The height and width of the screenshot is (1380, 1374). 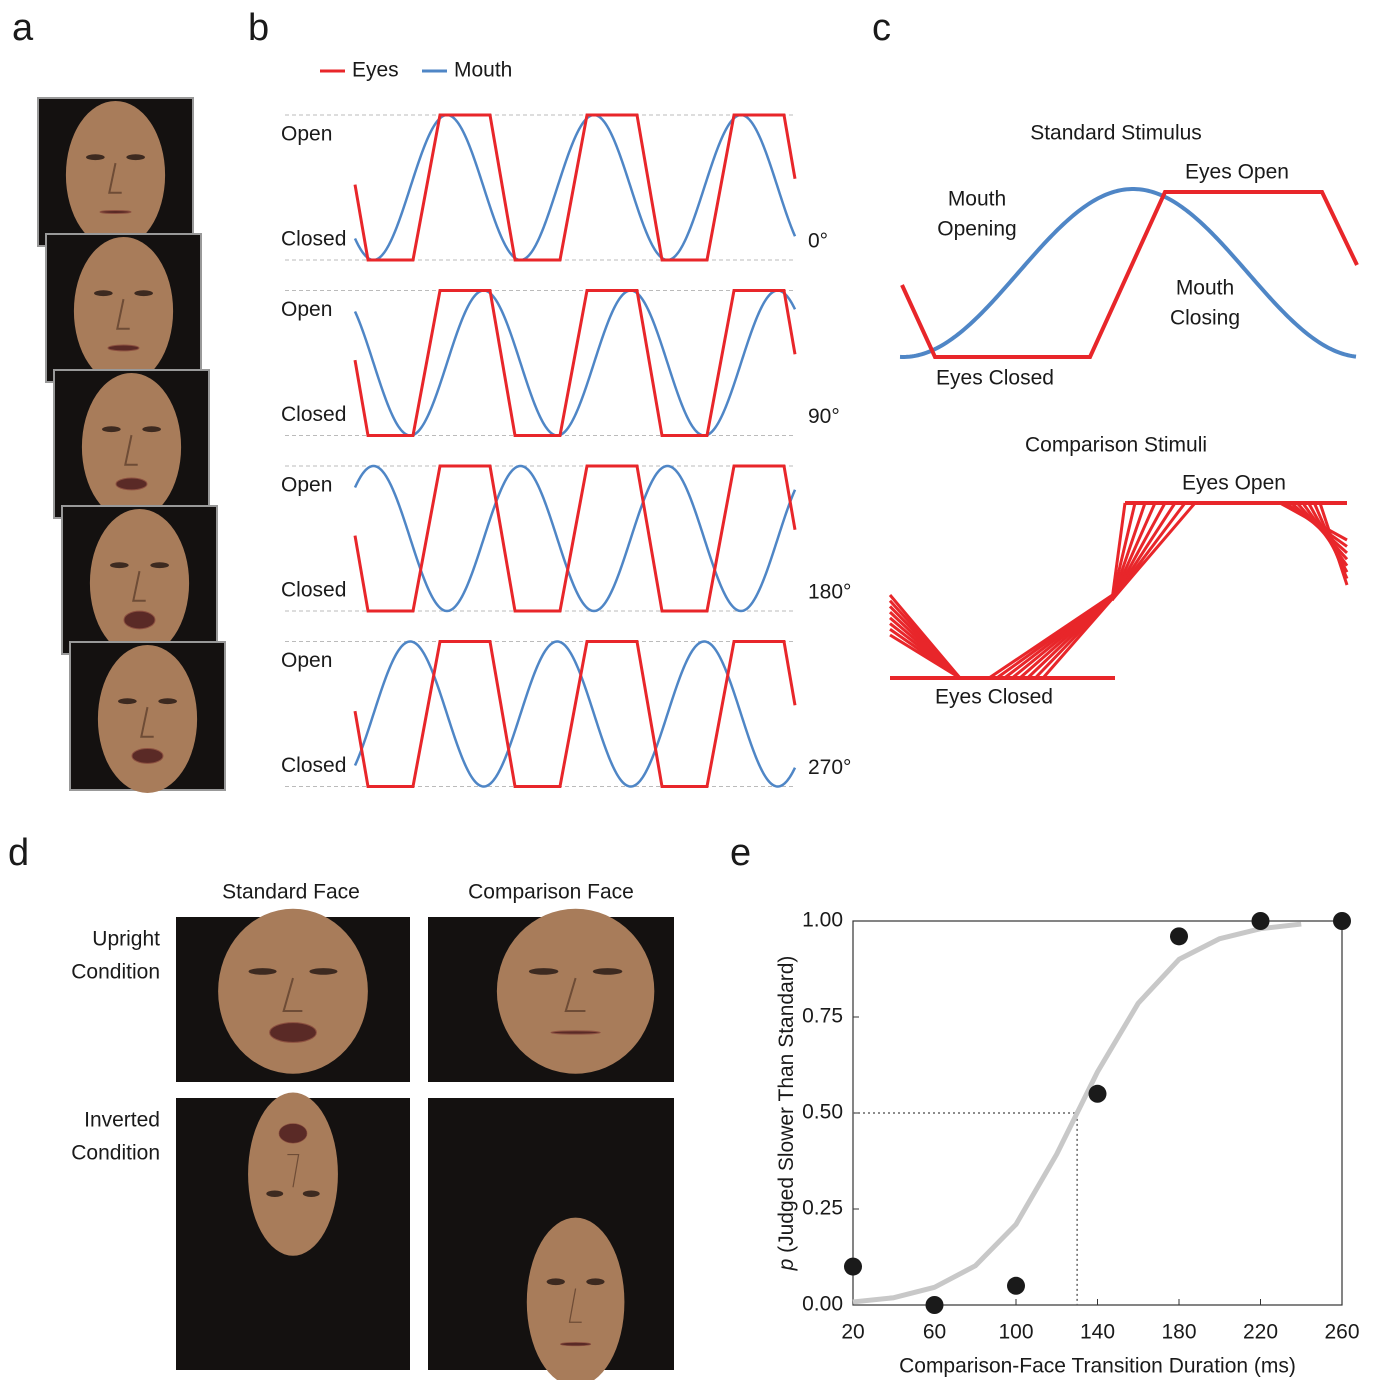 What do you see at coordinates (822, 1304) in the screenshot?
I see `y-tick-label: 0.00` at bounding box center [822, 1304].